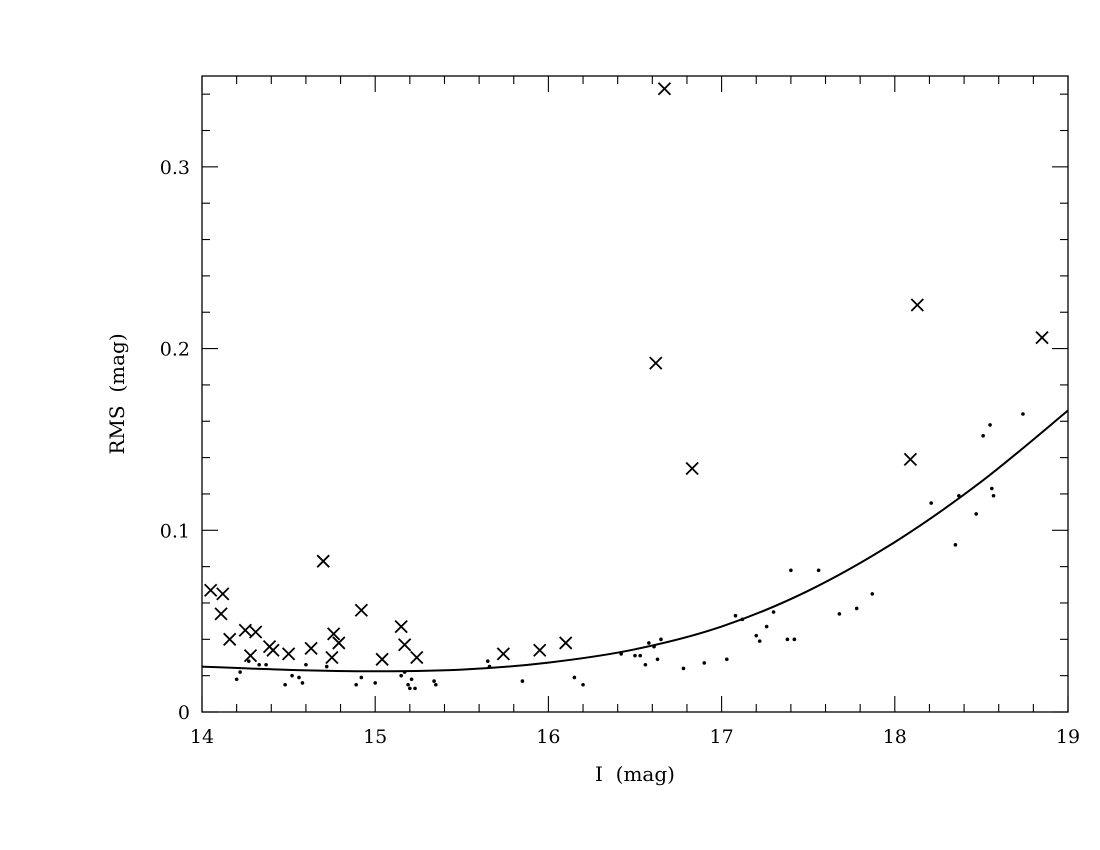 The image size is (1100, 850). Describe the element at coordinates (117, 393) in the screenshot. I see `y-axis-title: RMS (mag)` at that location.